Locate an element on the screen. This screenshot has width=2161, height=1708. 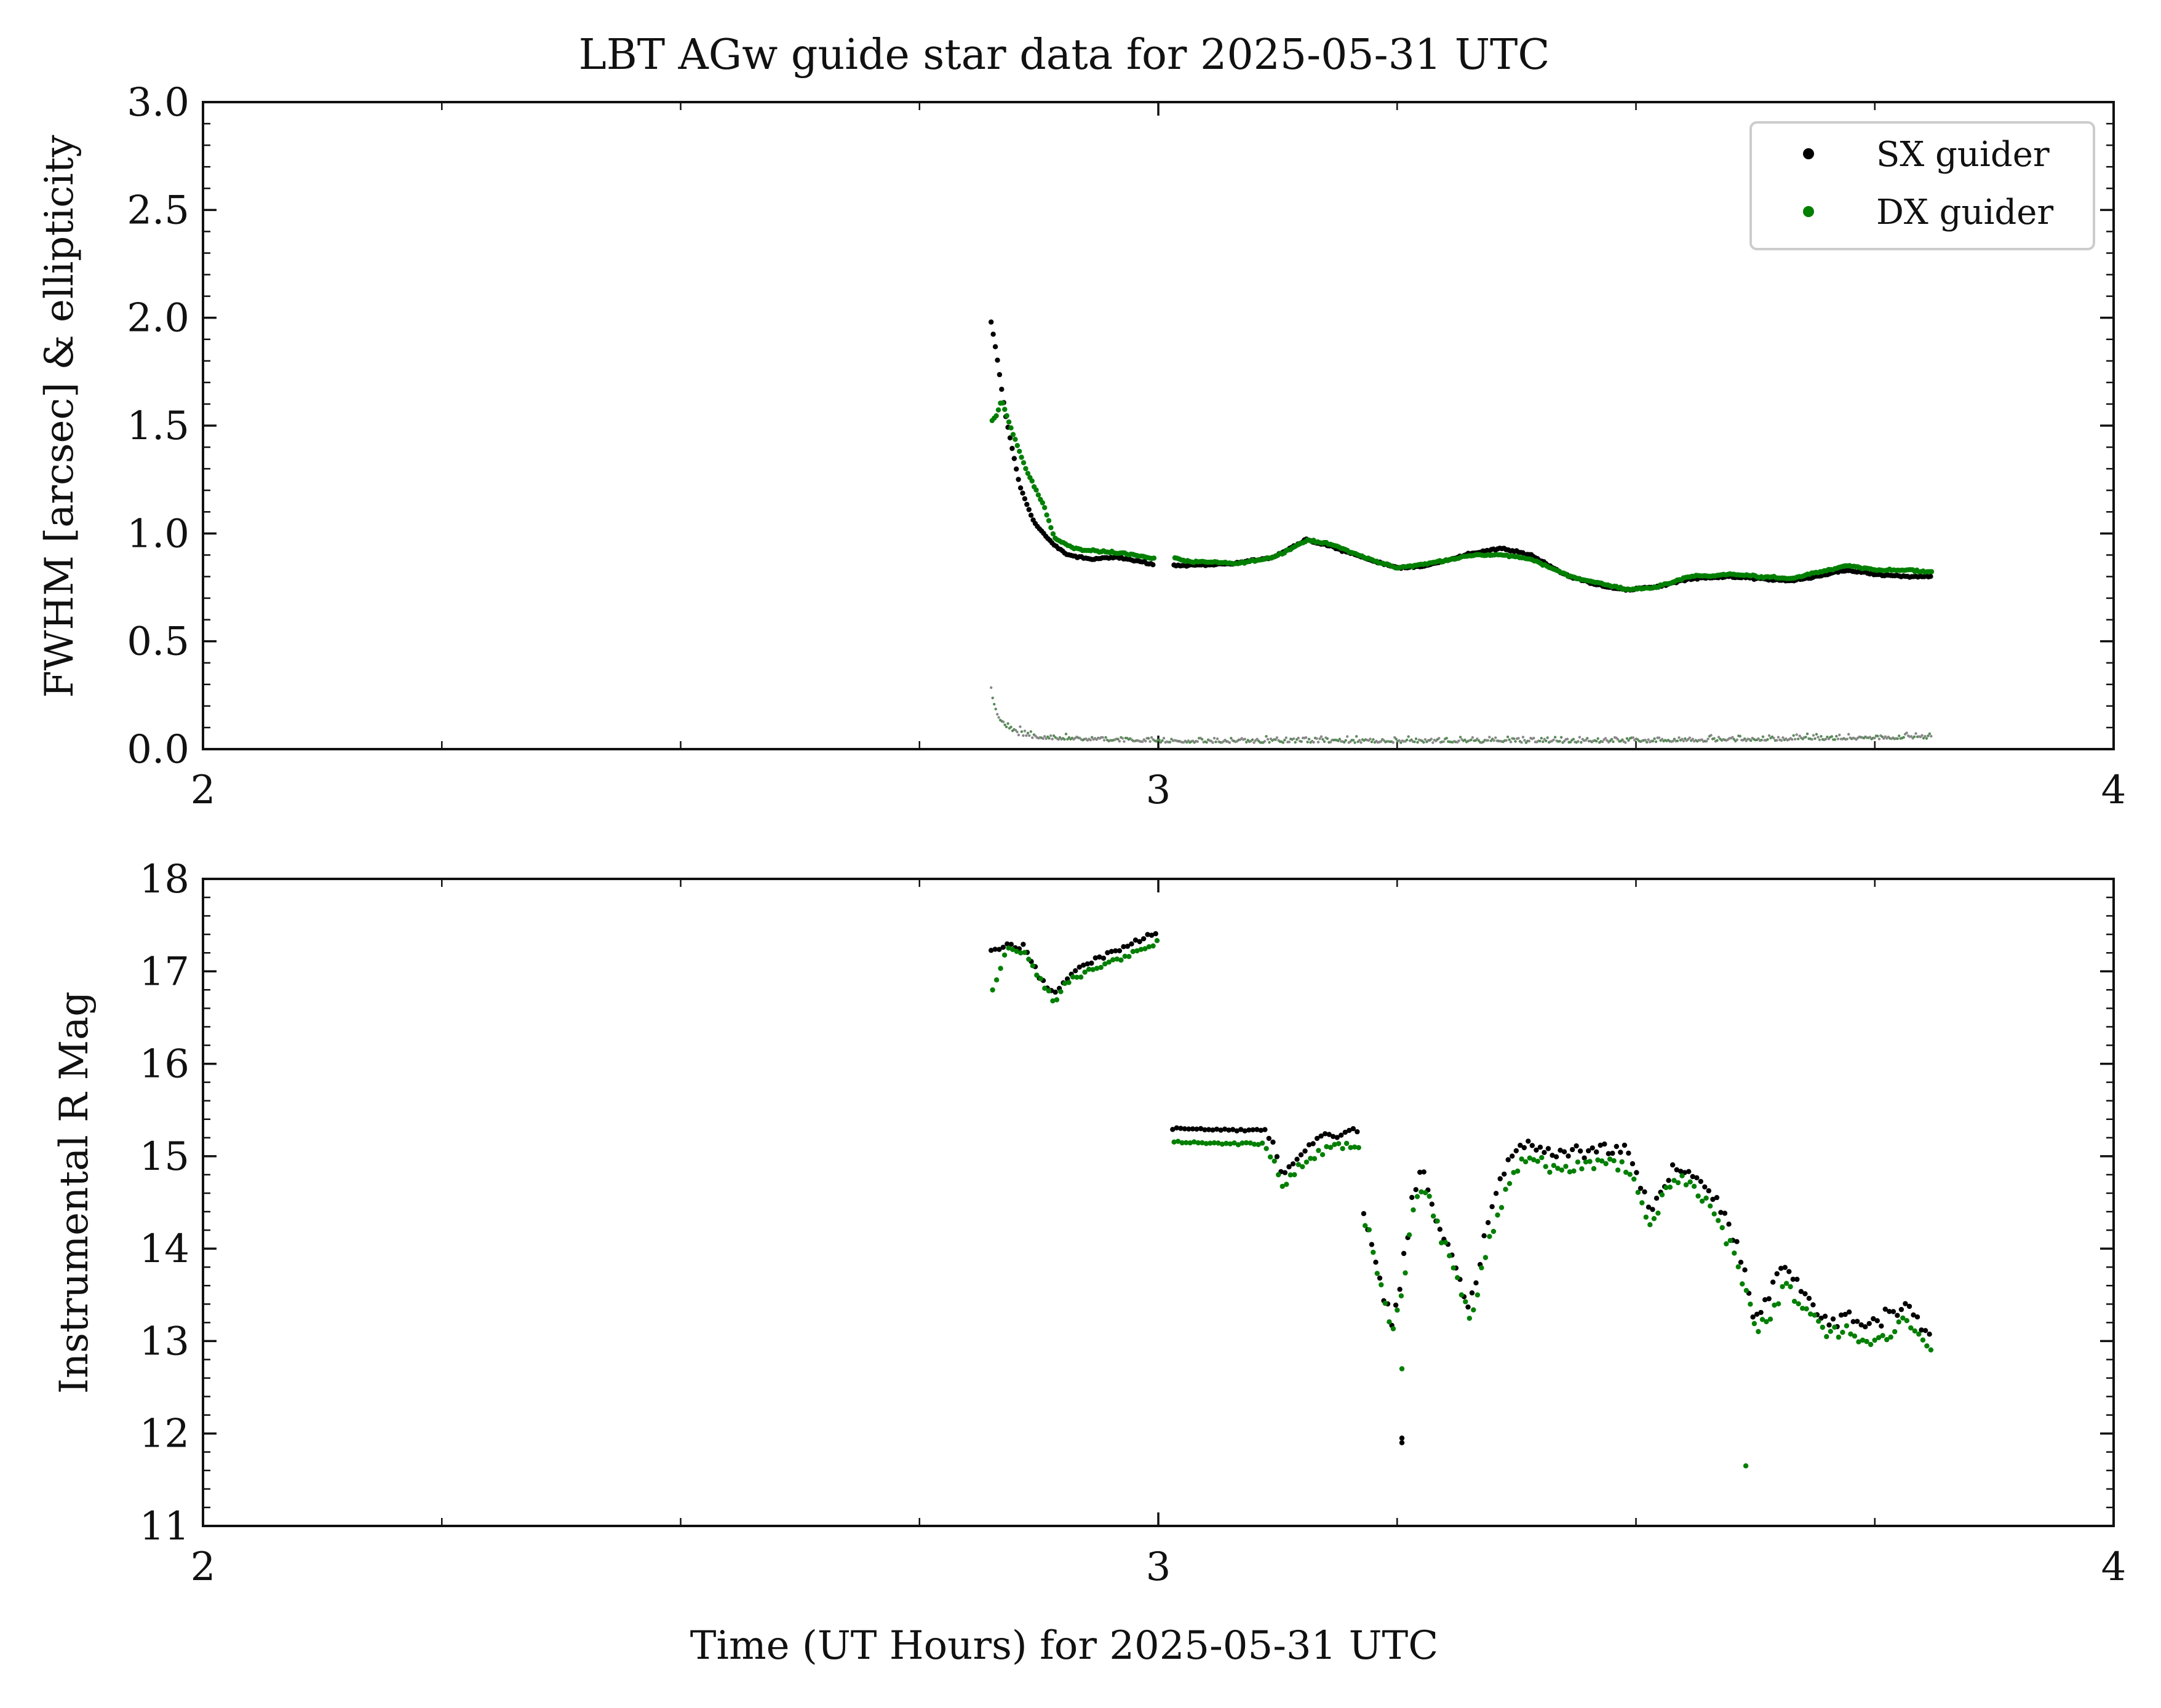
y-tick-label: 3.0 is located at coordinates (158, 102).